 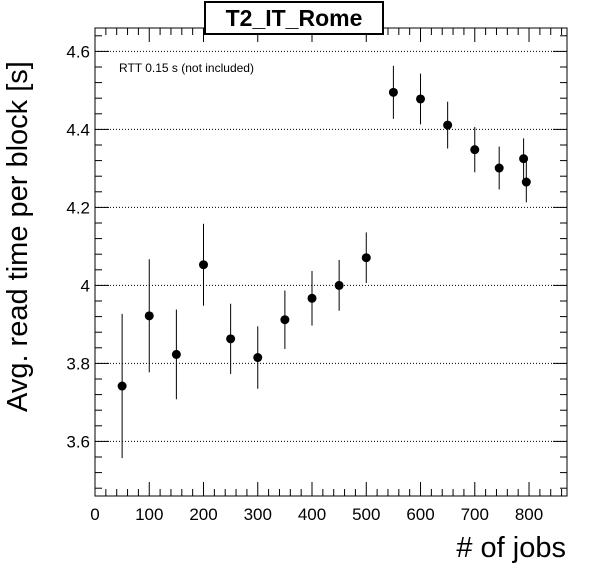 I want to click on y-tick-label: 3.6, so click(x=78, y=441).